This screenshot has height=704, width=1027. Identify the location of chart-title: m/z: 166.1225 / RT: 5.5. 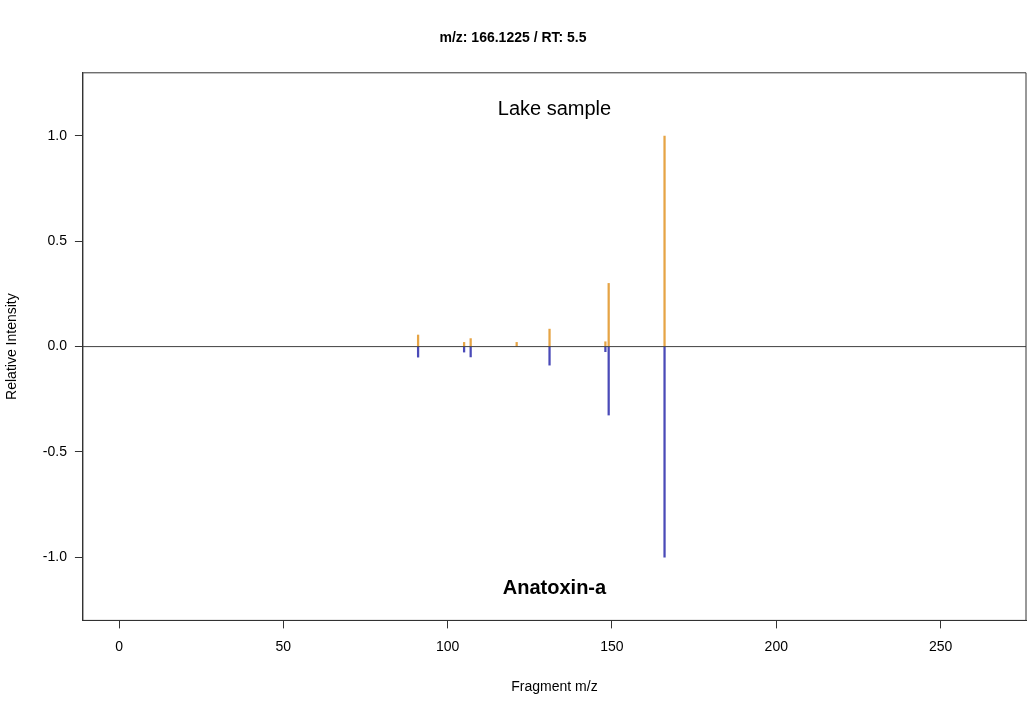
(513, 37).